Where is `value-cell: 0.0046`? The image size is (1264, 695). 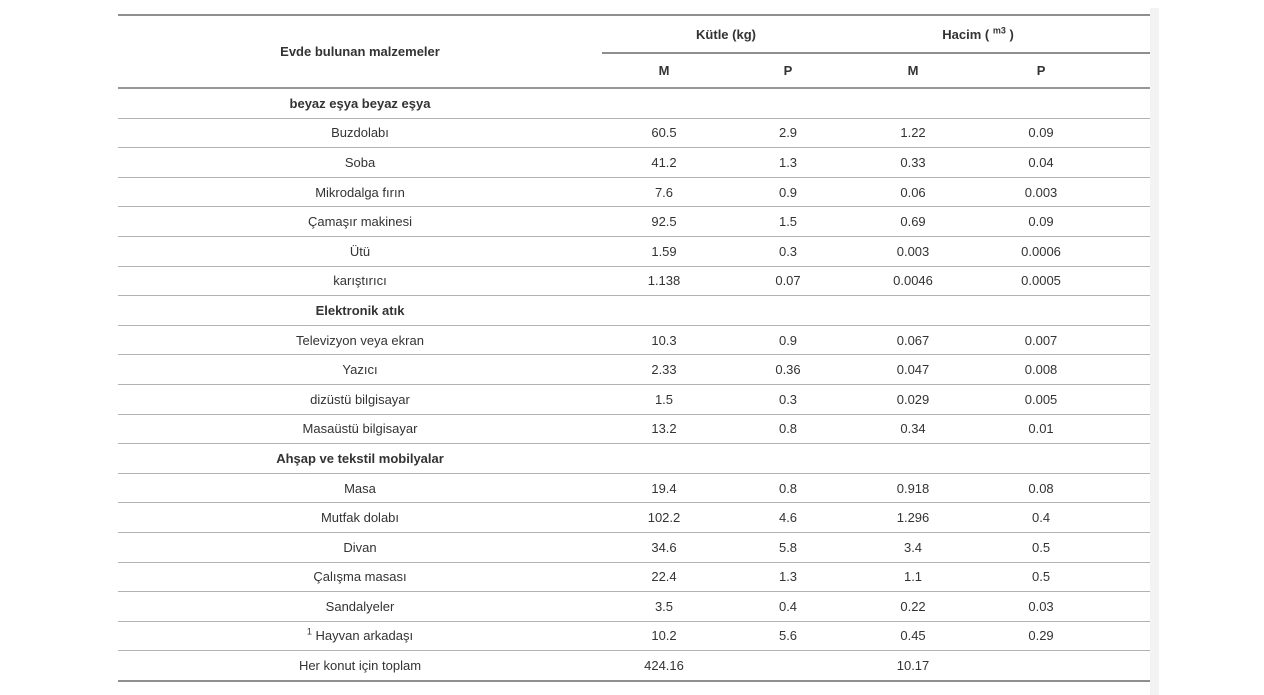
value-cell: 0.0046 is located at coordinates (913, 281).